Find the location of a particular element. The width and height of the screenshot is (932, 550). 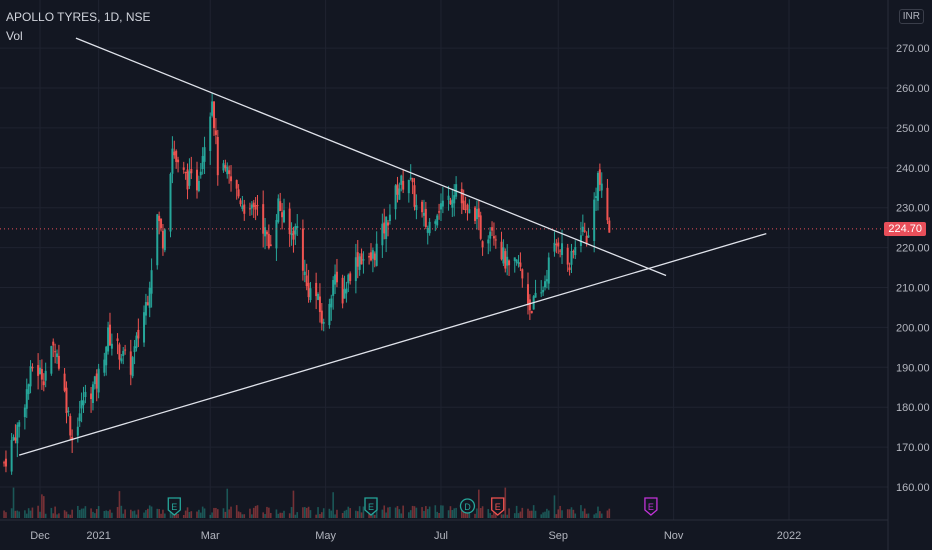

currency-button: INR is located at coordinates (911, 16).